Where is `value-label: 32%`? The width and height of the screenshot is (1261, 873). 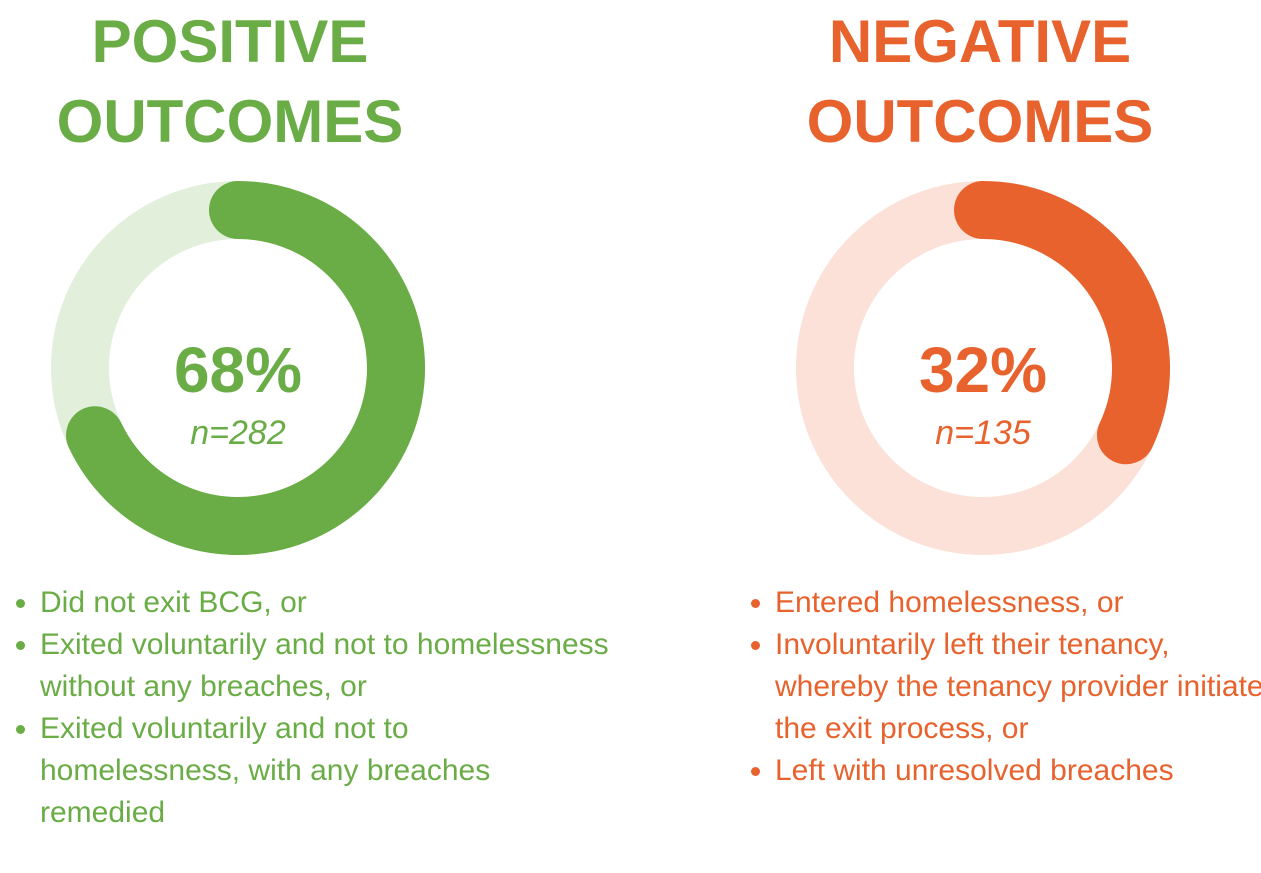 value-label: 32% is located at coordinates (983, 370).